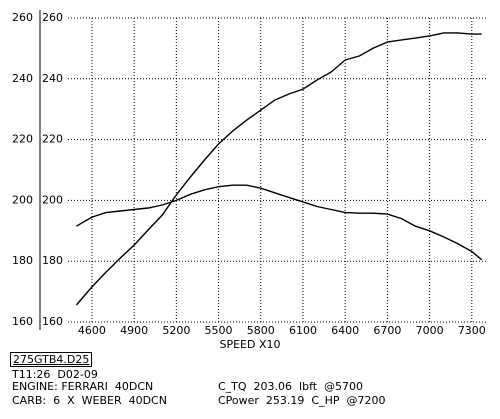 Image resolution: width=500 pixels, height=419 pixels. I want to click on y2-tick-label: 240, so click(52, 78).